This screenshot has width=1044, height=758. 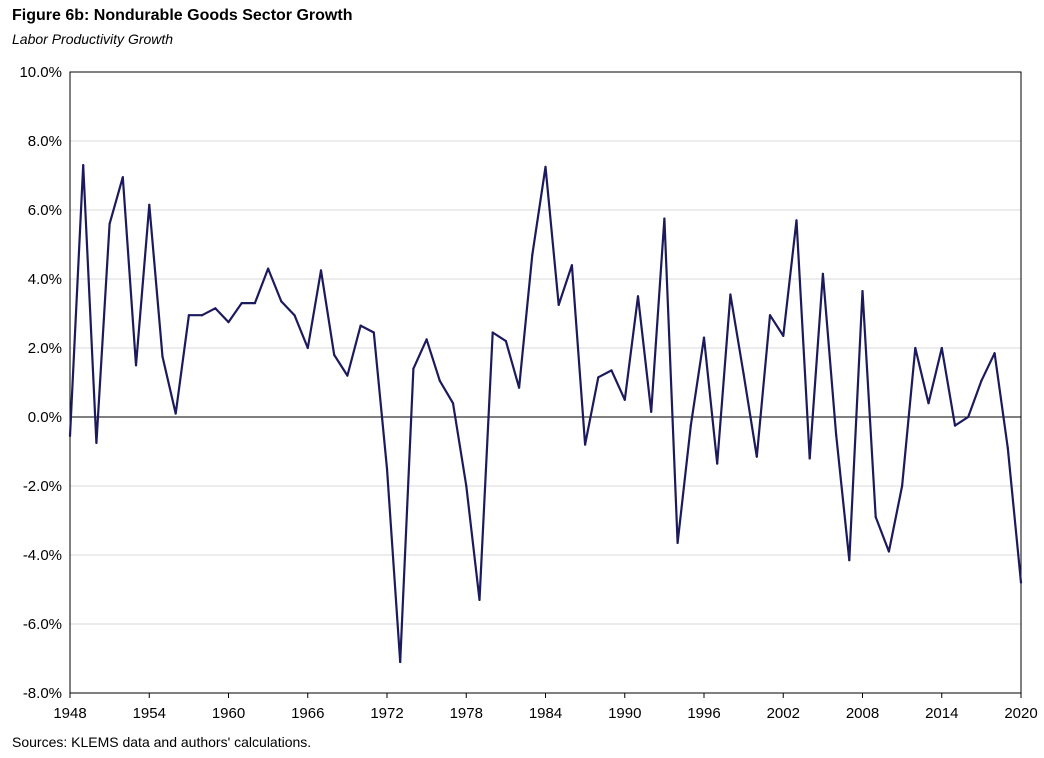 I want to click on x-tick-label: 1960, so click(x=228, y=713).